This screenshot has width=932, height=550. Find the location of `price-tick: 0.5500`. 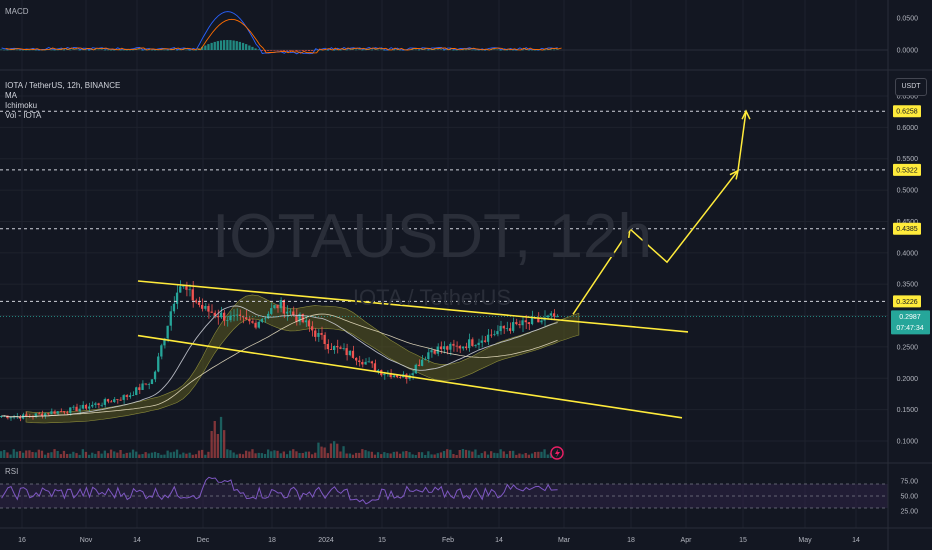

price-tick: 0.5500 is located at coordinates (908, 159).